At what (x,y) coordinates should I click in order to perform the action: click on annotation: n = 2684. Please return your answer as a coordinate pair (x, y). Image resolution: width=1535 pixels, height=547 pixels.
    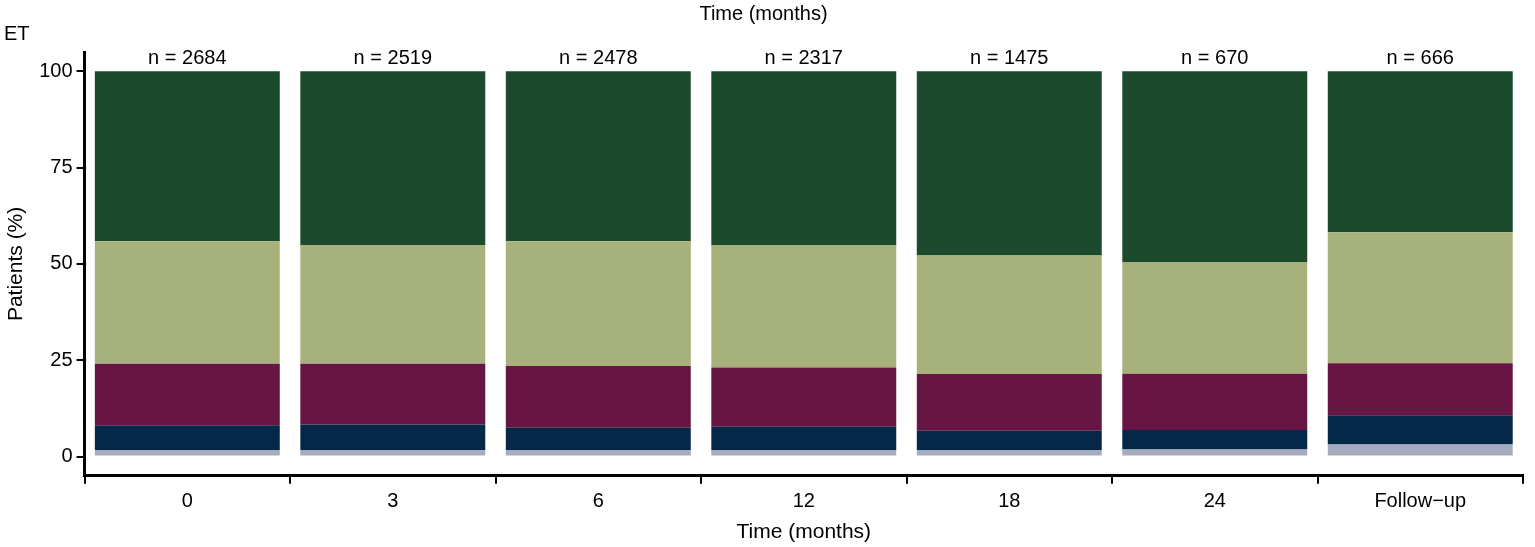
    Looking at the image, I should click on (187, 56).